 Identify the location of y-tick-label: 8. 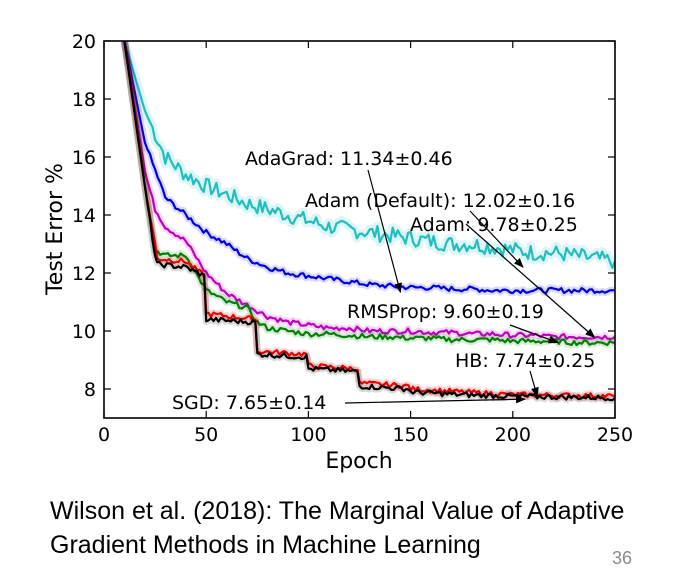
(90, 390).